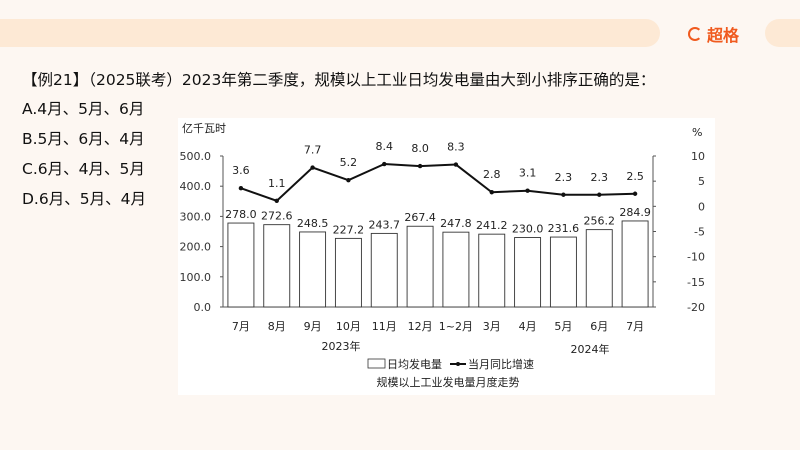 This screenshot has height=450, width=800. I want to click on bar-value-label: 227.2, so click(349, 229).